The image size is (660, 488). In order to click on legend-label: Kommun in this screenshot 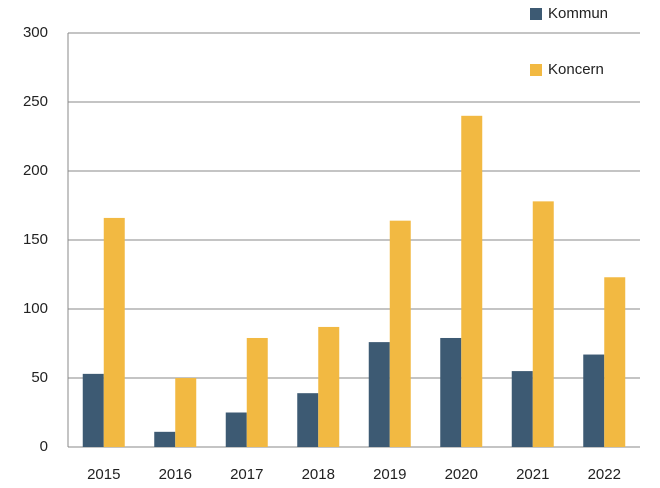, I will do `click(578, 13)`.